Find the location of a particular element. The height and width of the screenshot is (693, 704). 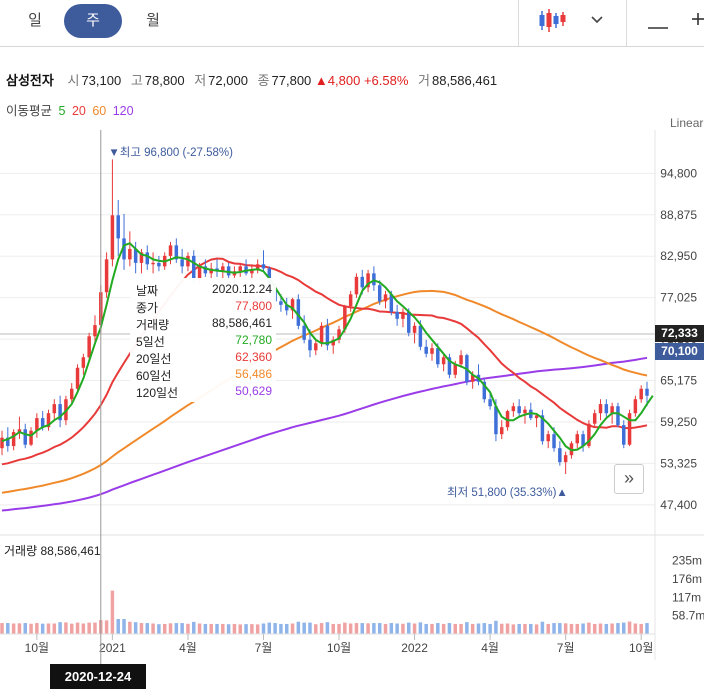

double-chevron-right-icon: » is located at coordinates (629, 479).